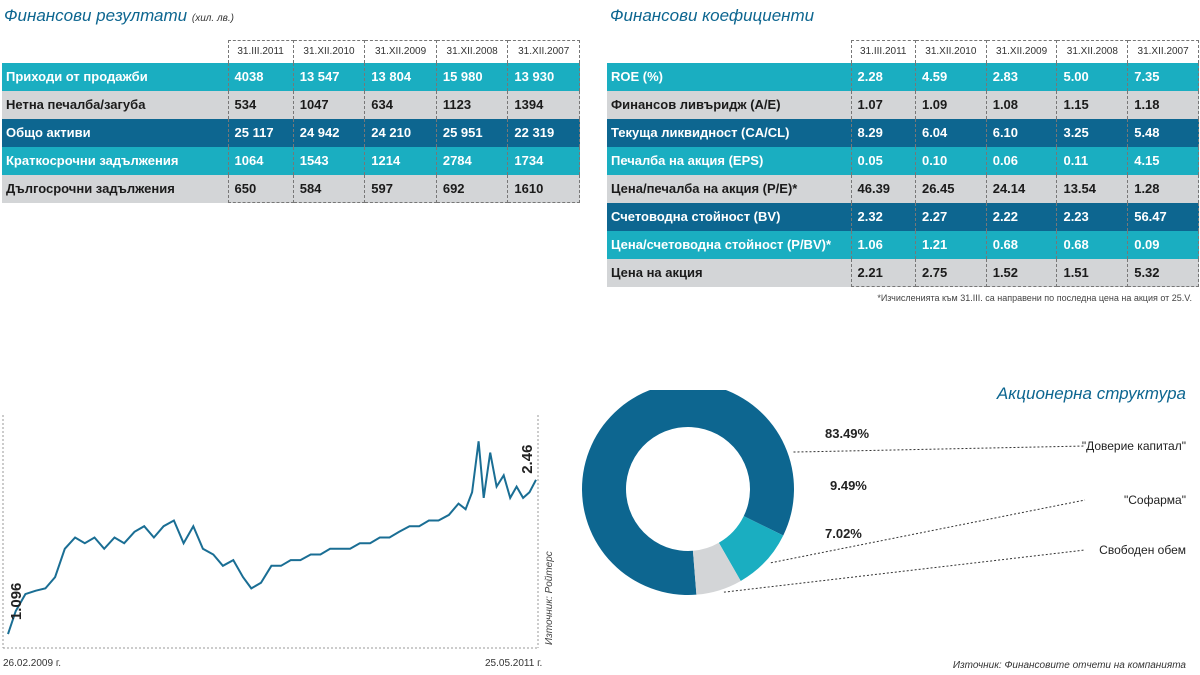 This screenshot has height=675, width=1200. I want to click on ratios-cell: 2.22, so click(1021, 216).